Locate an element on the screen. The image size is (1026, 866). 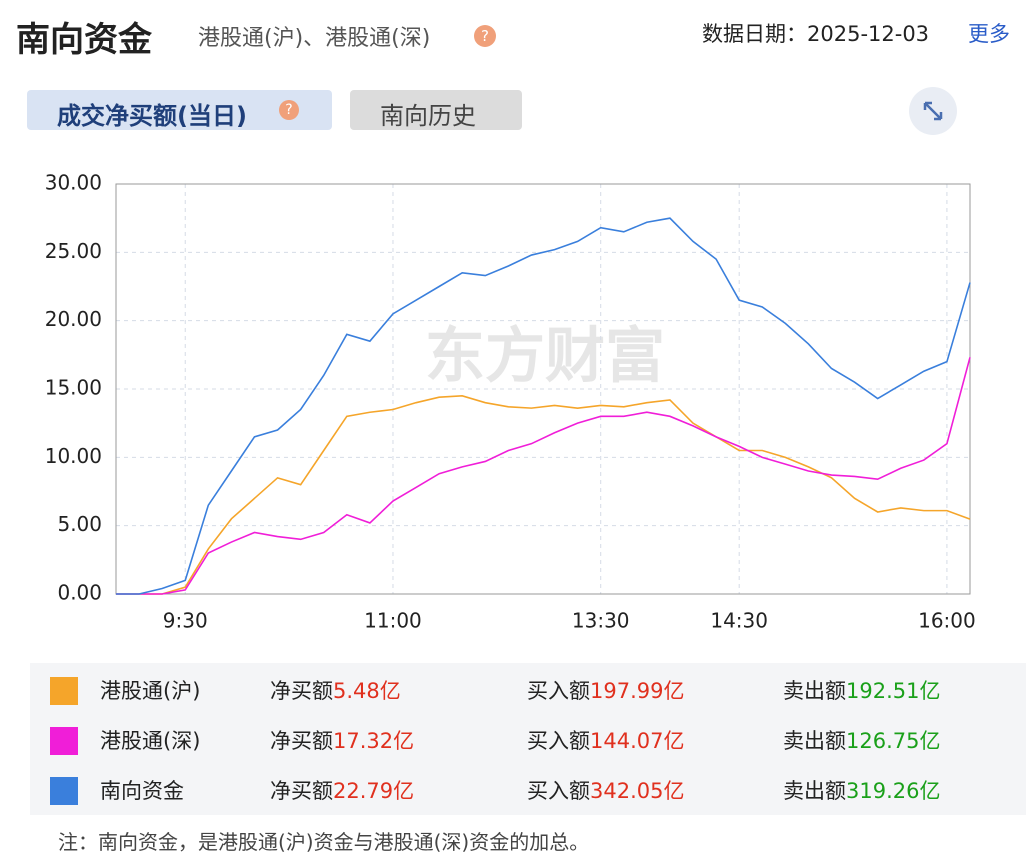
summary-value: 197.99亿 is located at coordinates (637, 691).